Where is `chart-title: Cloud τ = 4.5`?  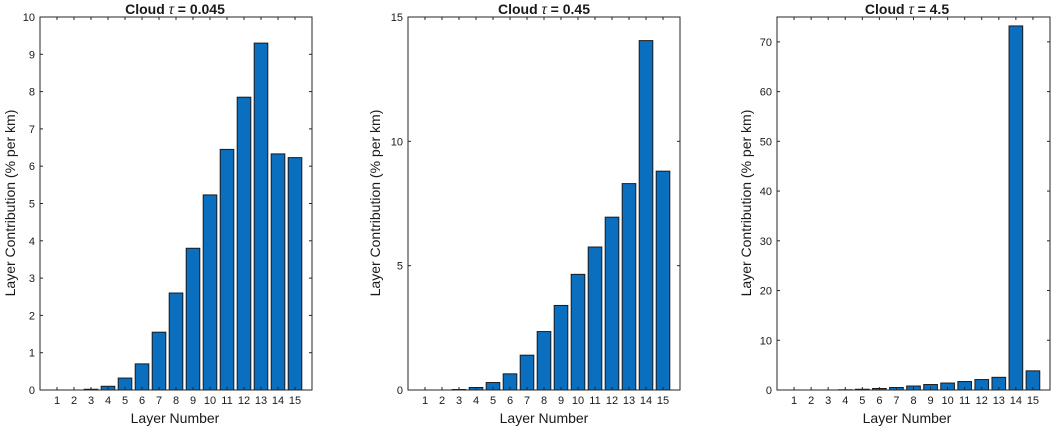 chart-title: Cloud τ = 4.5 is located at coordinates (907, 9).